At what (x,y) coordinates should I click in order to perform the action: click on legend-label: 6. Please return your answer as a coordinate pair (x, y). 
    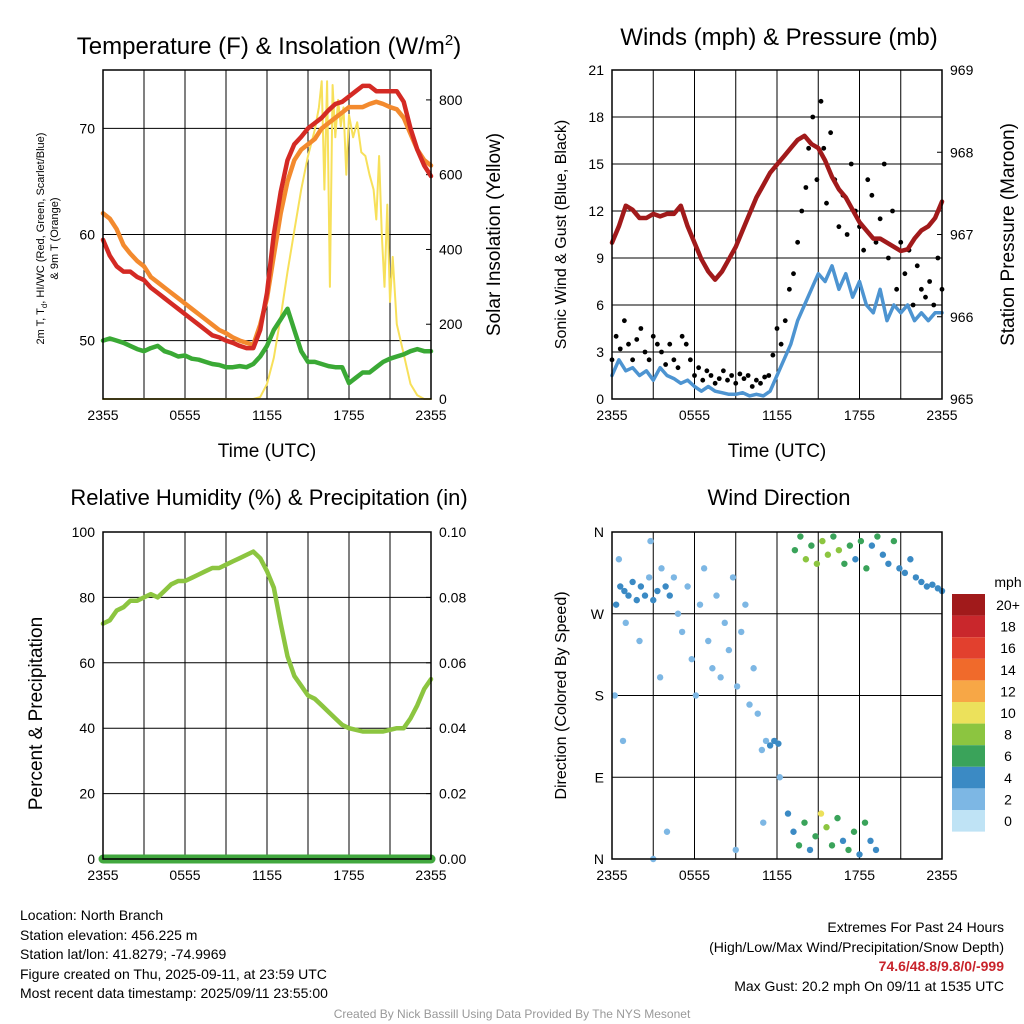
    Looking at the image, I should click on (1008, 756).